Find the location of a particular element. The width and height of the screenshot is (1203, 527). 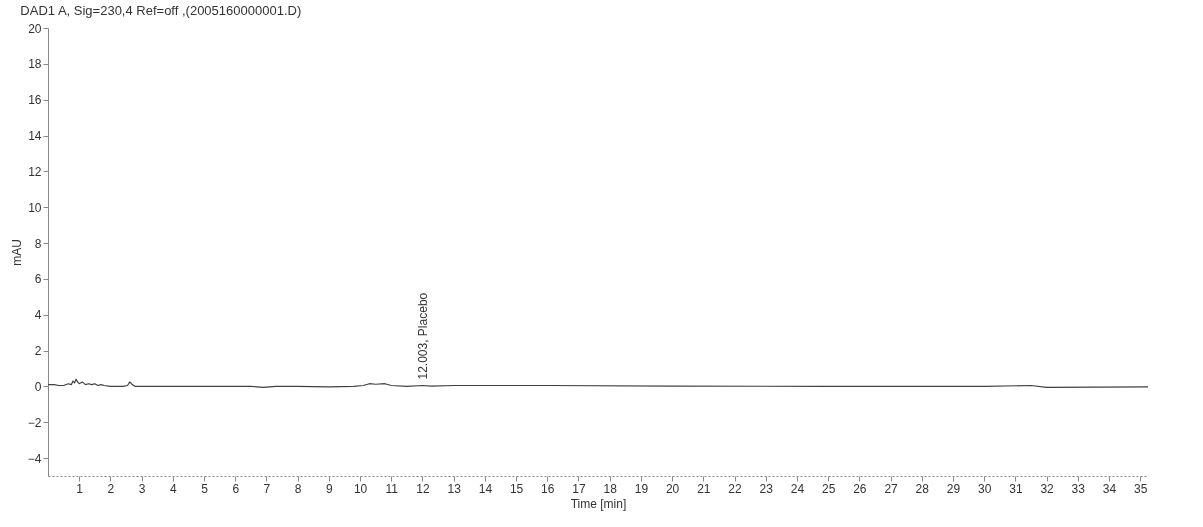

x-tick-label: 23 is located at coordinates (766, 488).